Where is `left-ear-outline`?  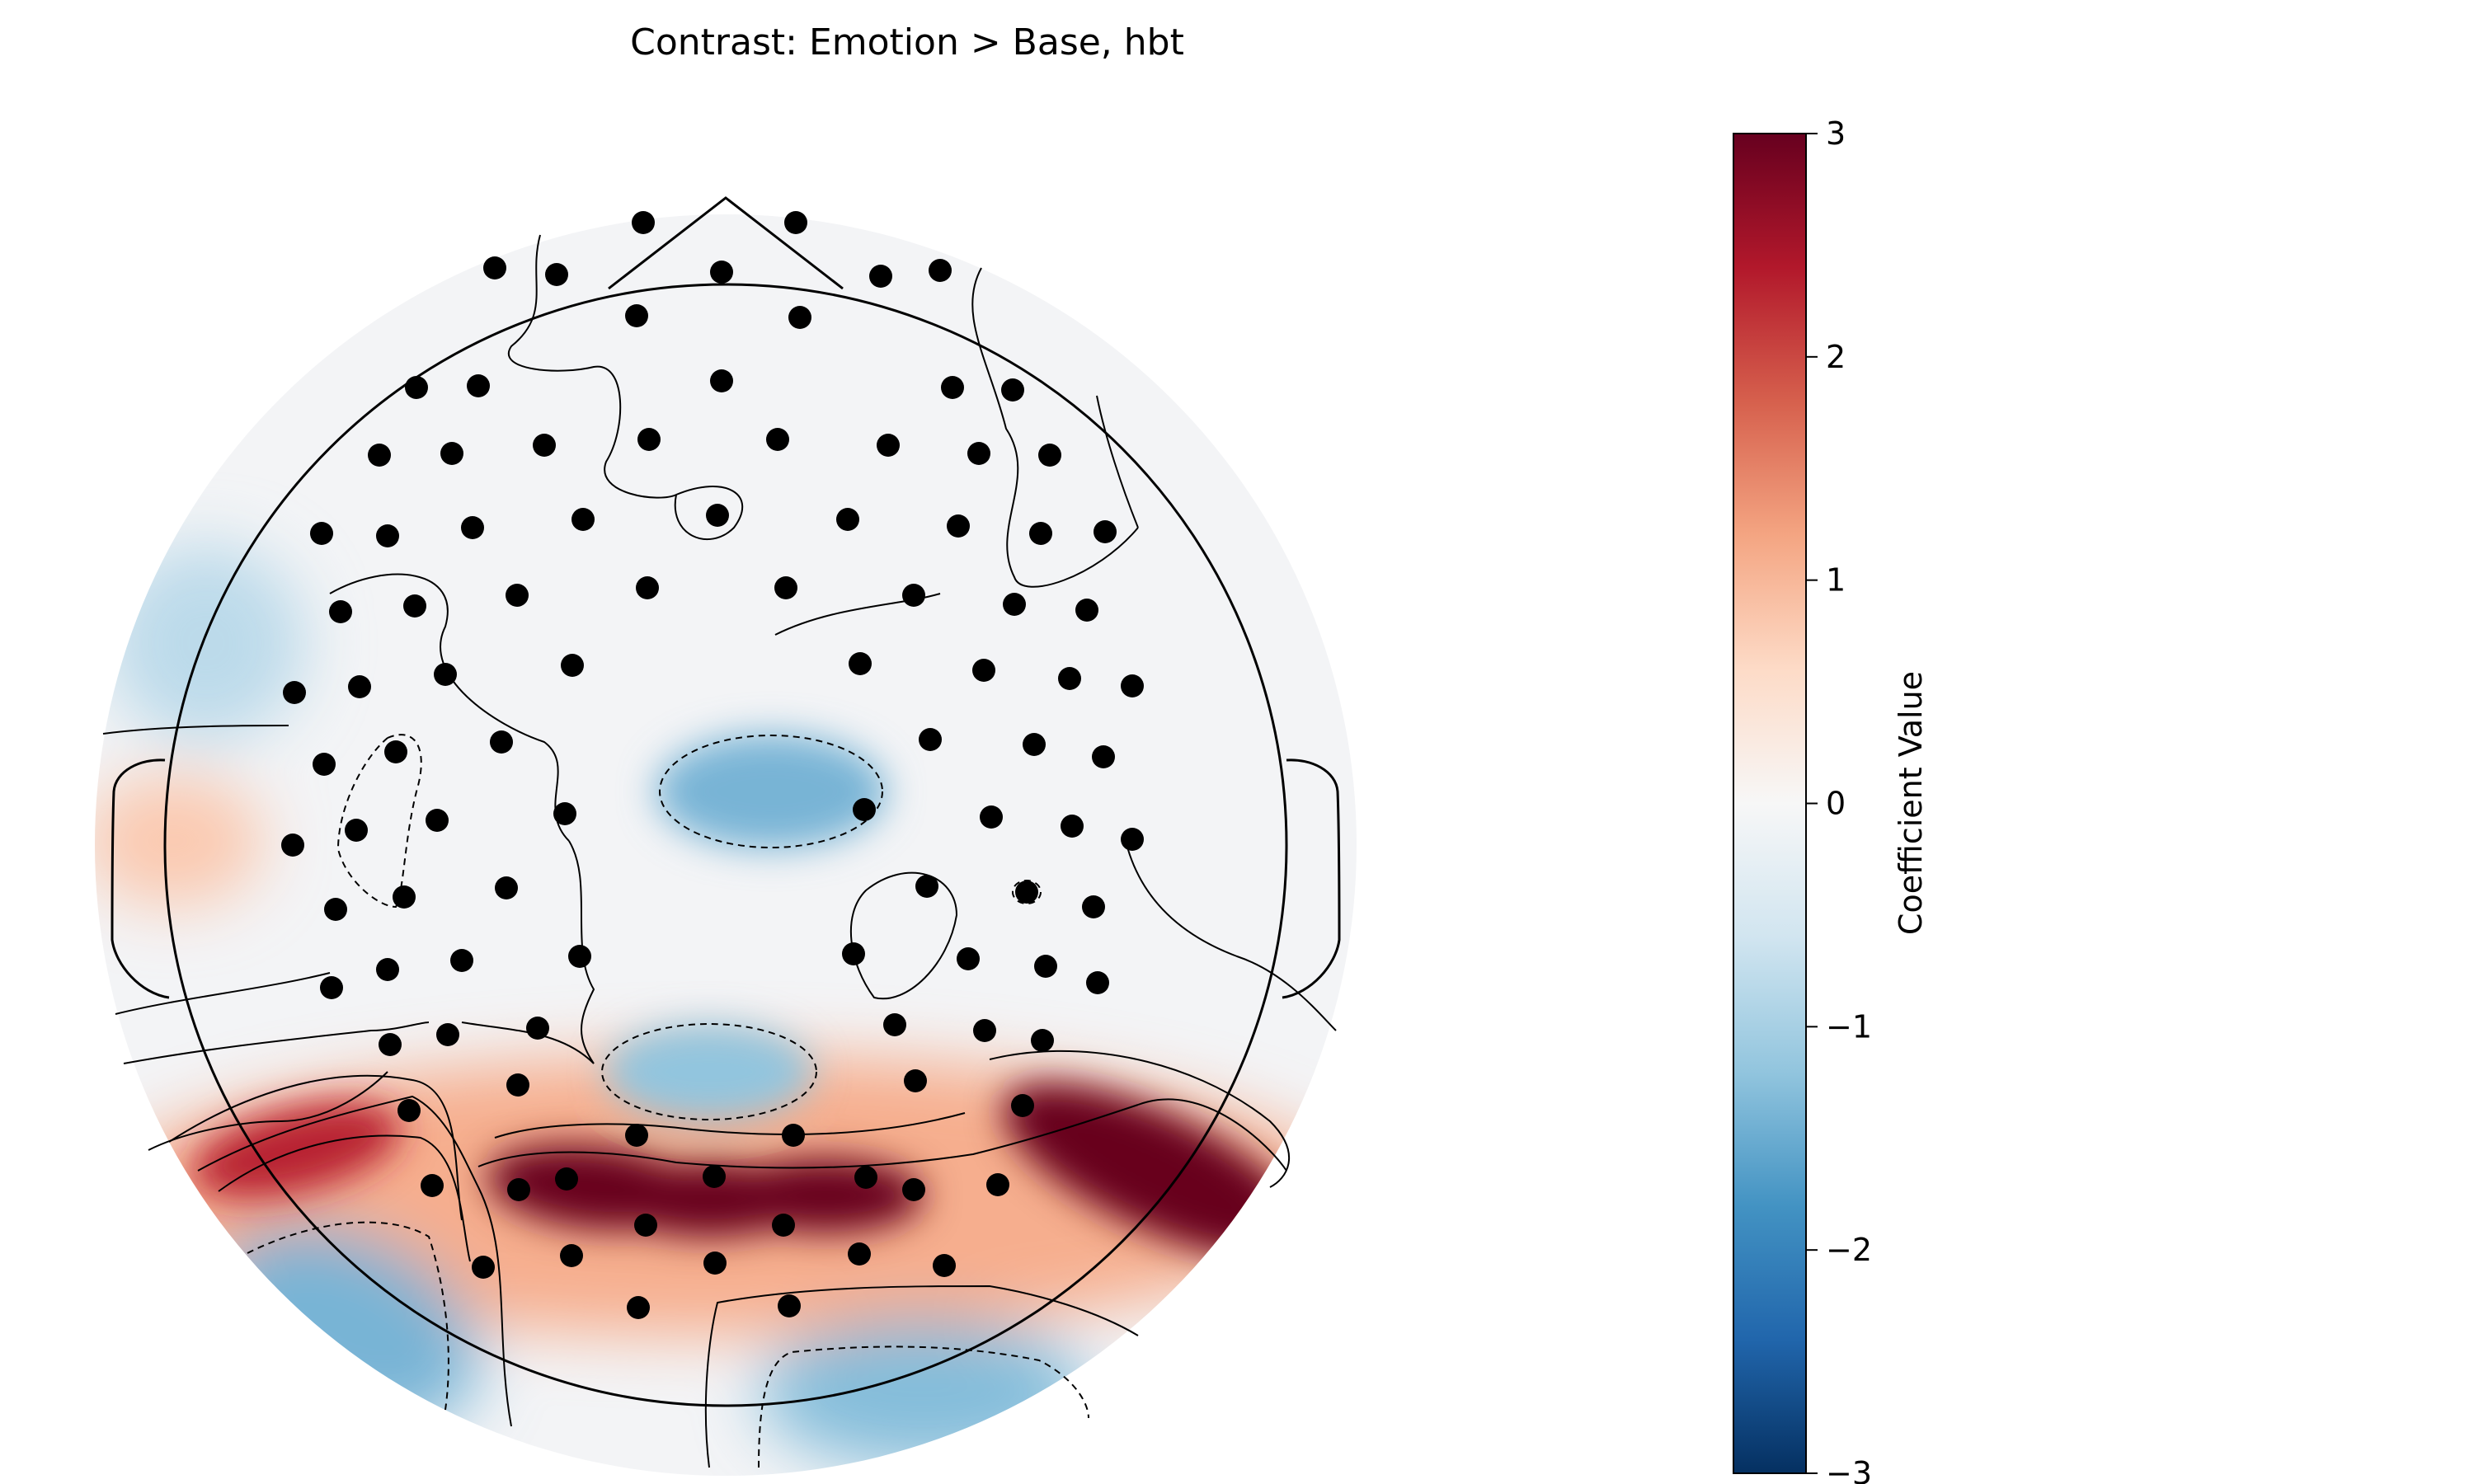
left-ear-outline is located at coordinates (140, 878).